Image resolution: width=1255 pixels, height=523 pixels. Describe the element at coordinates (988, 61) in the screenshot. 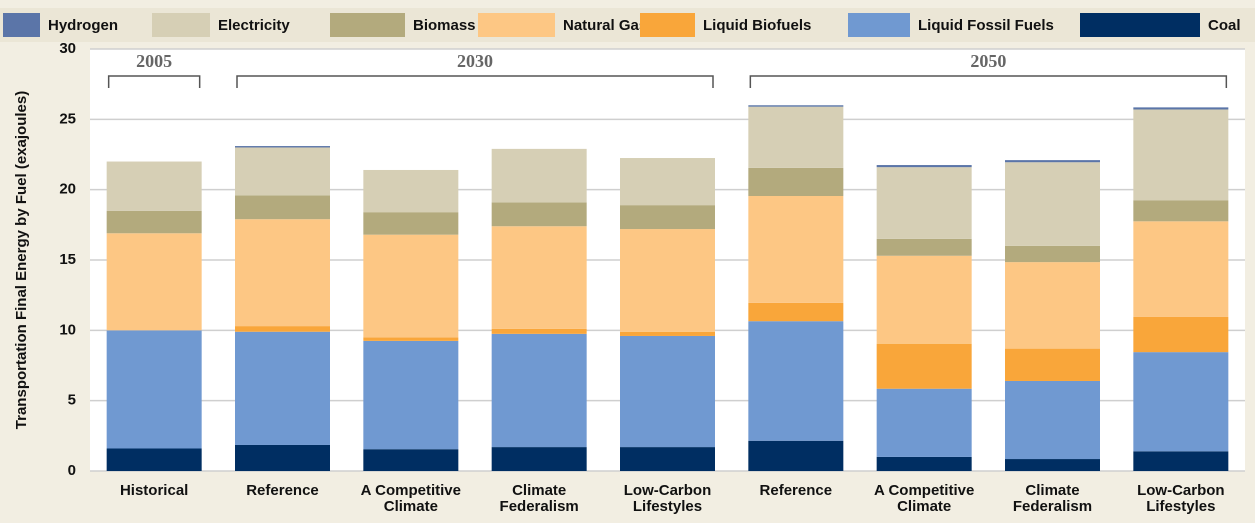

I see `group-label: 2050` at that location.